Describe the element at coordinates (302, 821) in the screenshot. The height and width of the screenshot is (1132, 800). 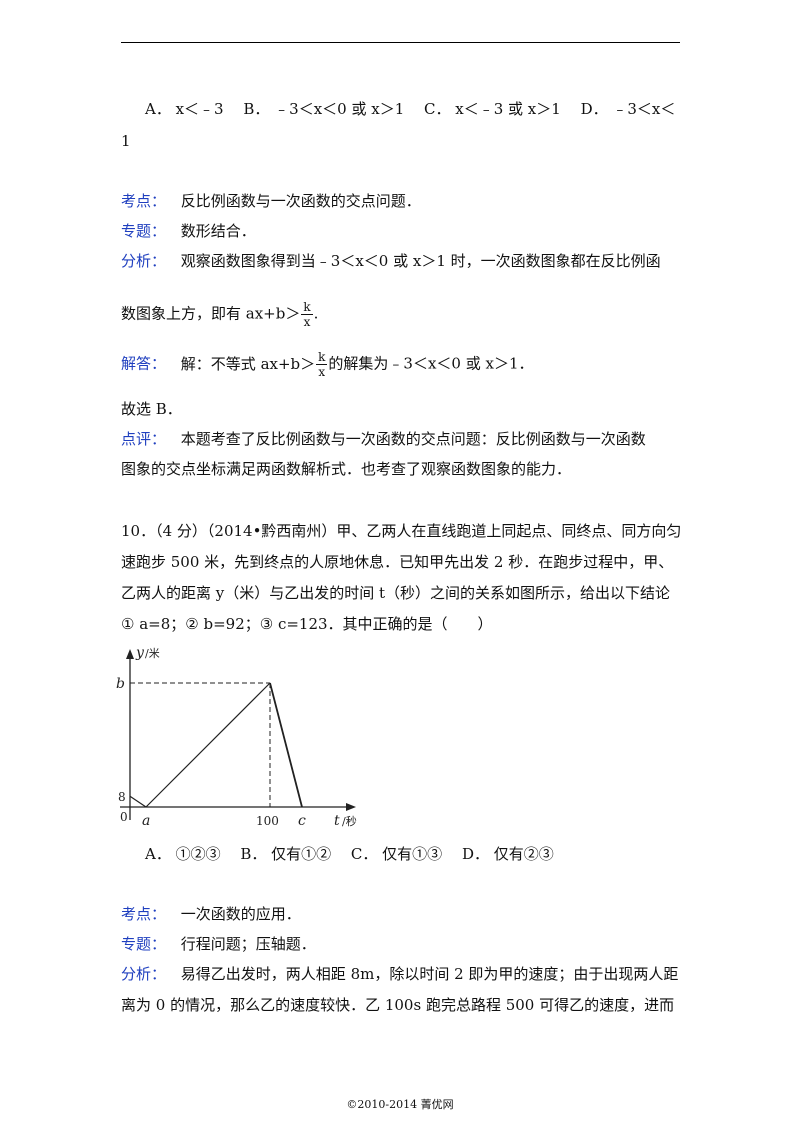
I see `x-tick-label: c` at that location.